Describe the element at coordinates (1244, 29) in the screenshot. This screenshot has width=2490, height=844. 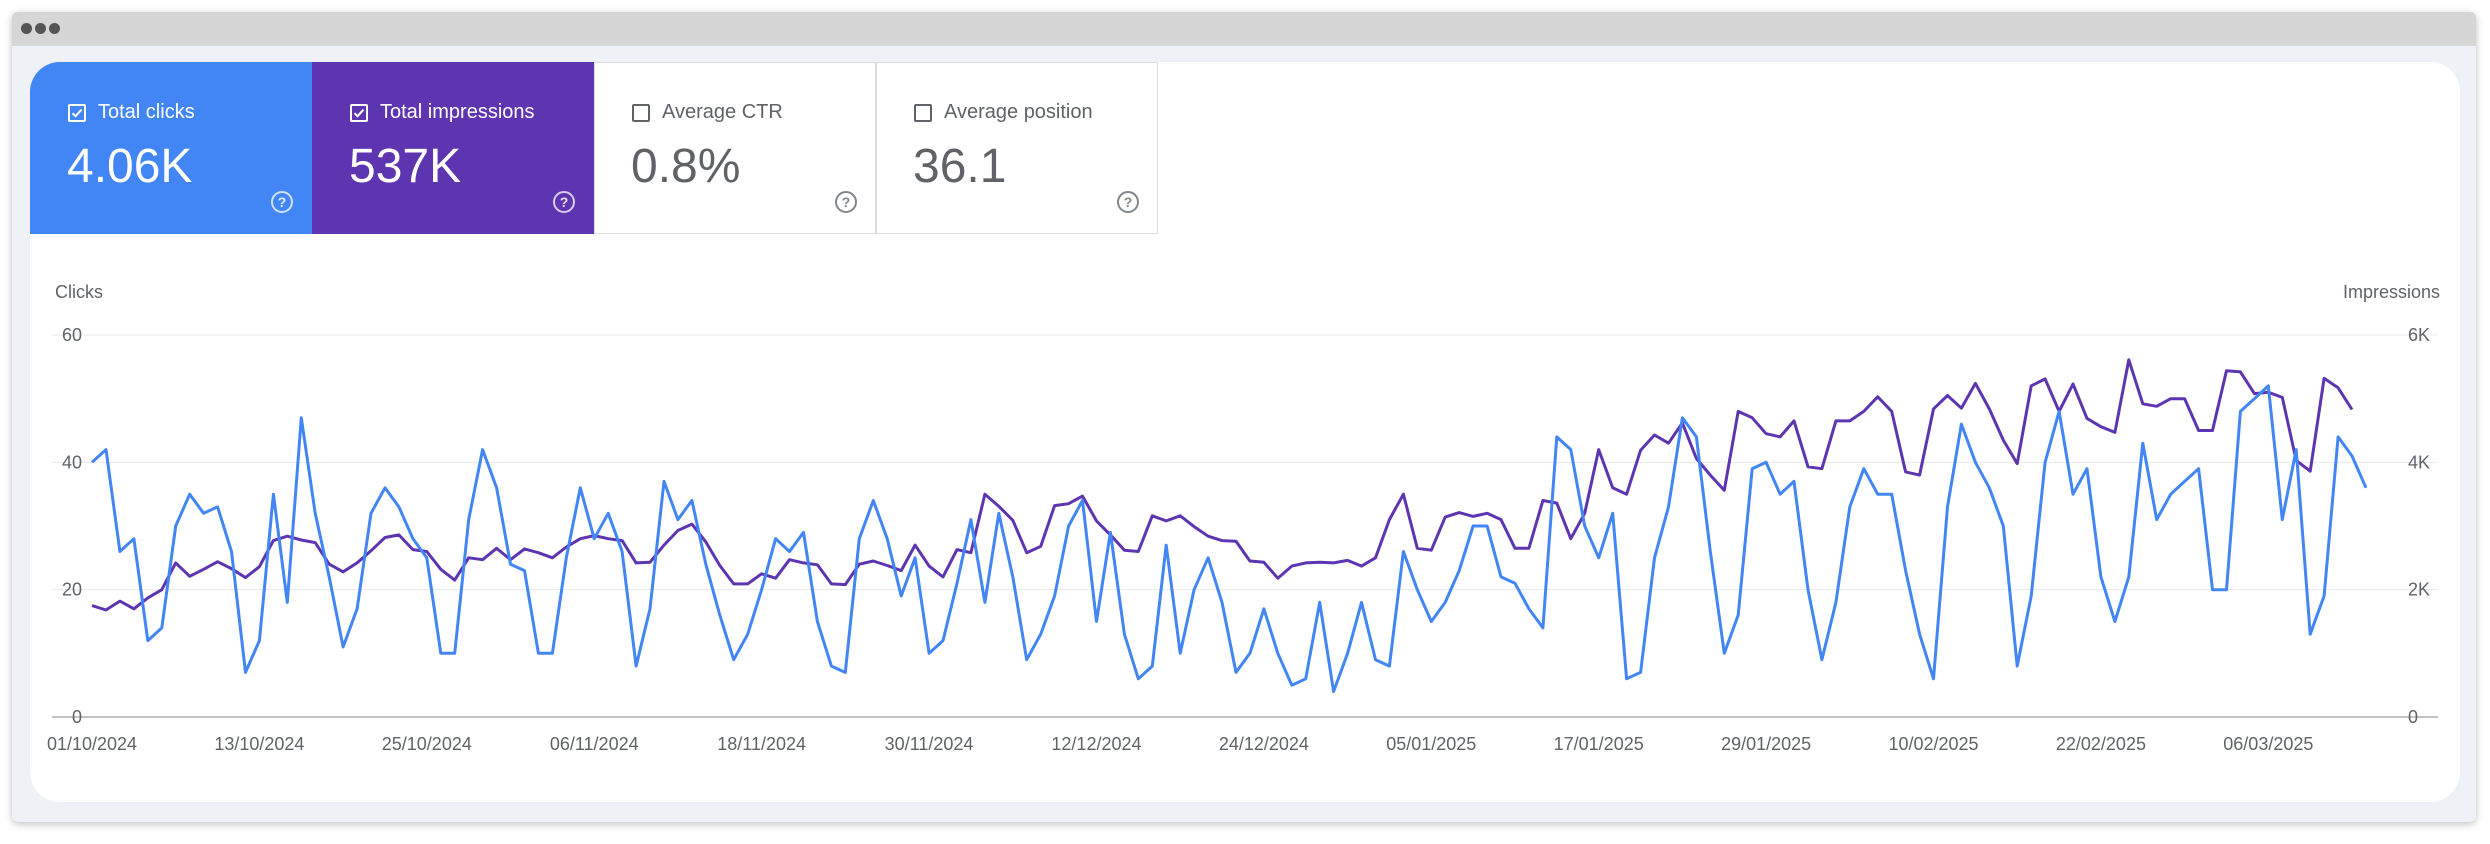
I see `window-titlebar` at that location.